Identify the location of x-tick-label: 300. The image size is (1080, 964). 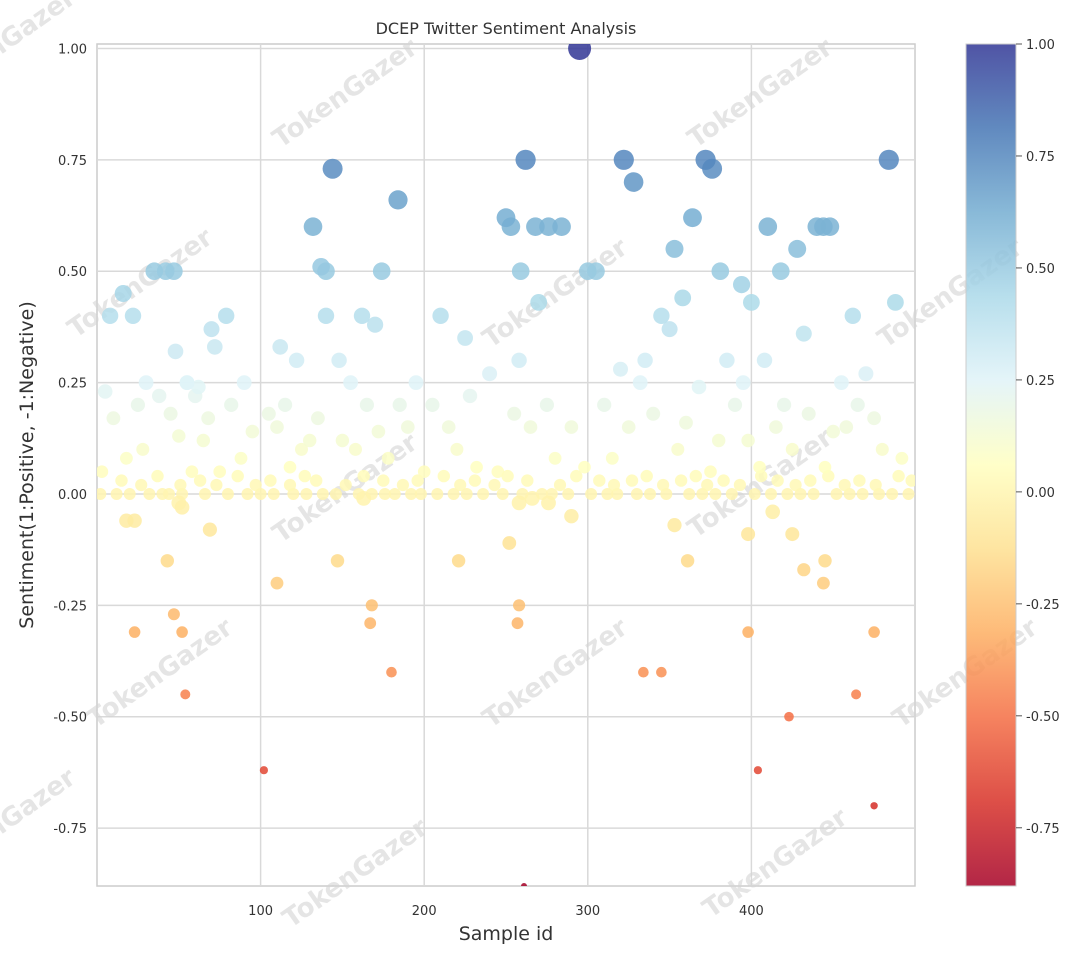
(587, 911).